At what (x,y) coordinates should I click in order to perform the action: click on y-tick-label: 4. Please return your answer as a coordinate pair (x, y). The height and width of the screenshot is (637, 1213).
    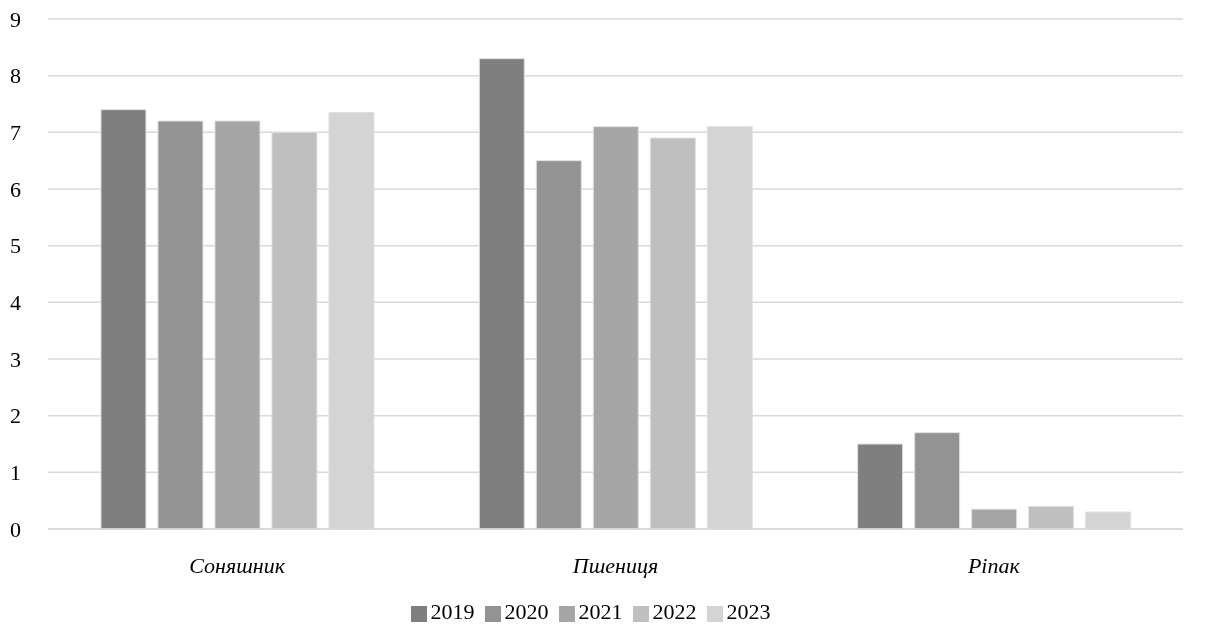
    Looking at the image, I should click on (15, 303).